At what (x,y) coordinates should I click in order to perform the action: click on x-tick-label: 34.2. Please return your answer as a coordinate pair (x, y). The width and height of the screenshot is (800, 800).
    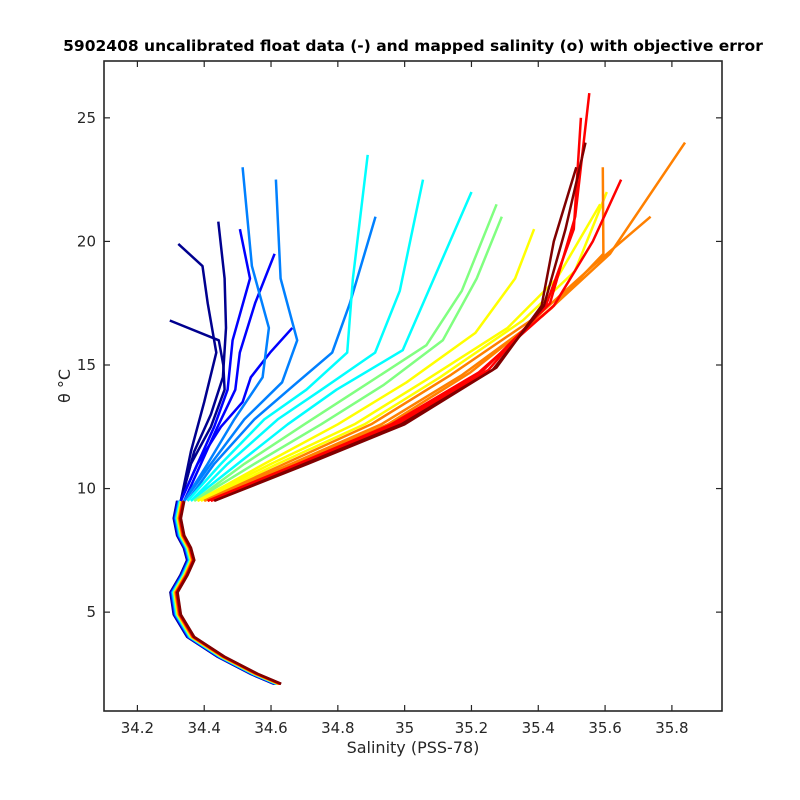
    Looking at the image, I should click on (137, 728).